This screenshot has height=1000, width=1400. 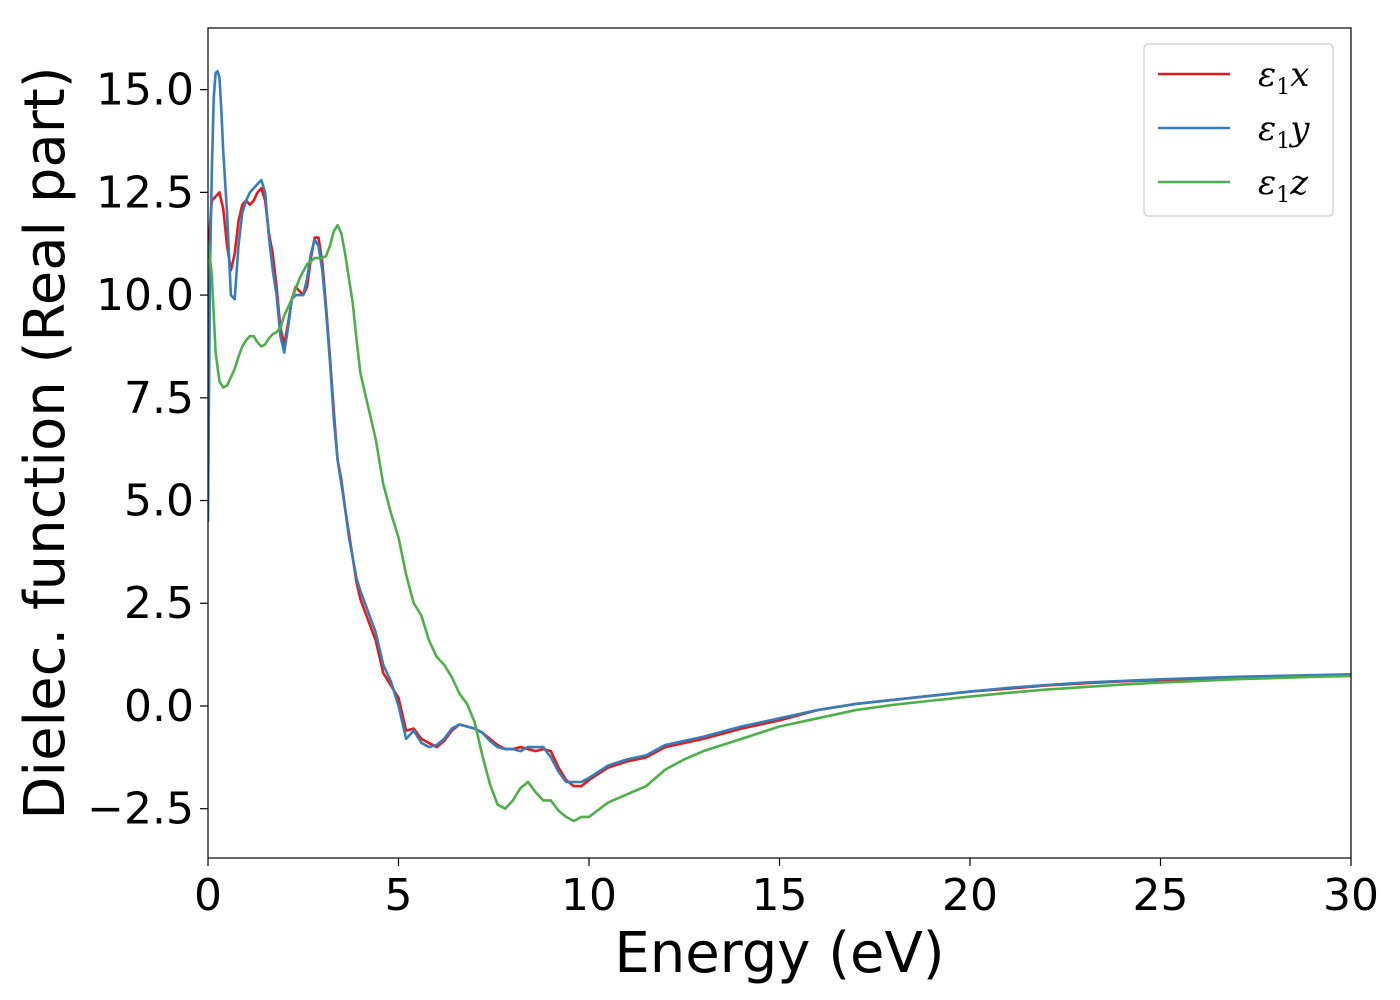 I want to click on x-tick-label: 0, so click(x=208, y=895).